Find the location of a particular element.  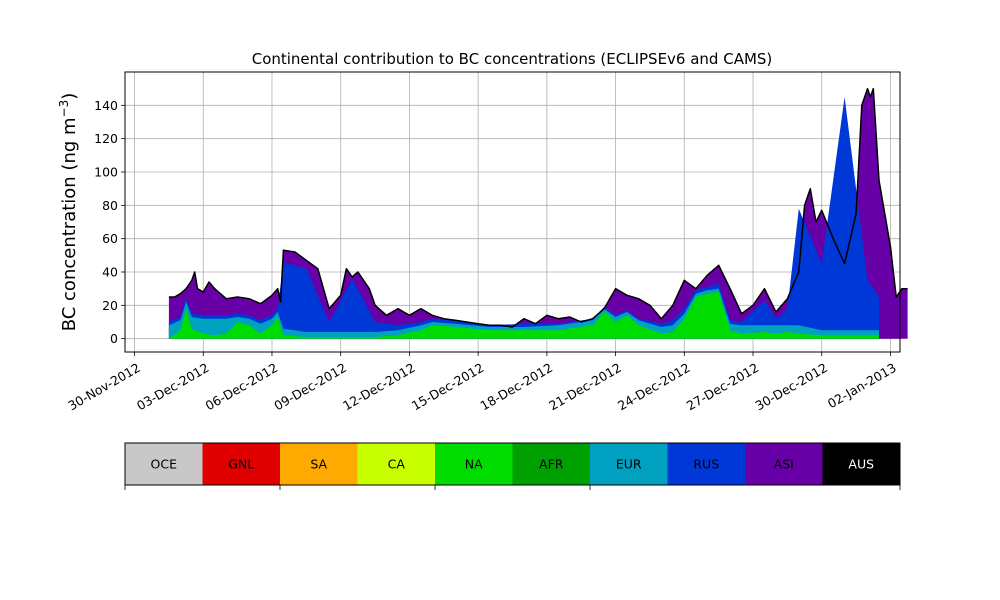

legend-label-afr: AFR is located at coordinates (551, 464).